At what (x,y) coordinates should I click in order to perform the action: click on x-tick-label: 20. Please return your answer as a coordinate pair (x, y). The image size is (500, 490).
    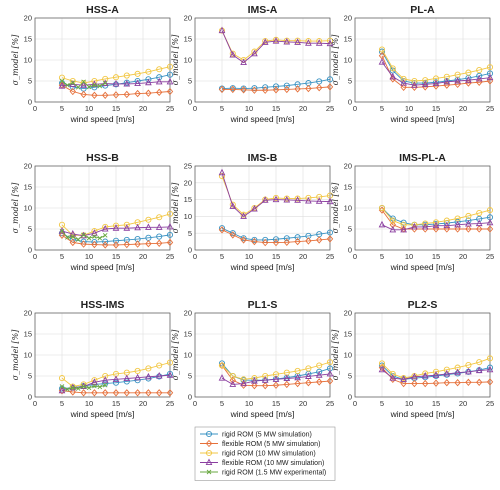
    Looking at the image, I should click on (303, 256).